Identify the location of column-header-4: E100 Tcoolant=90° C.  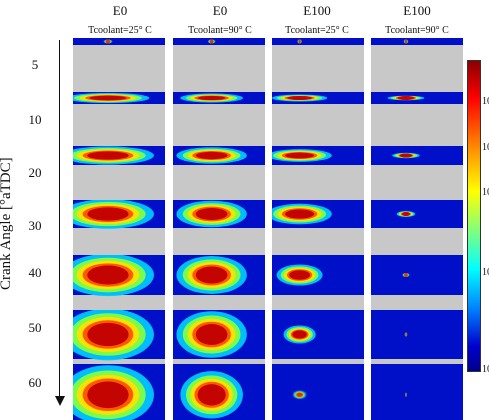
(417, 20).